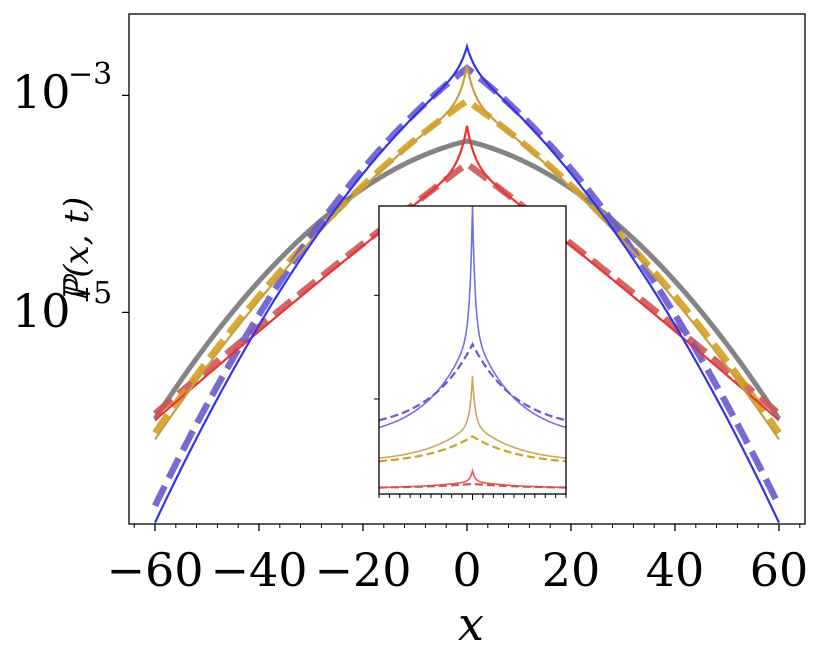 Image resolution: width=830 pixels, height=667 pixels. Describe the element at coordinates (675, 570) in the screenshot. I see `xtick-label: 40` at that location.